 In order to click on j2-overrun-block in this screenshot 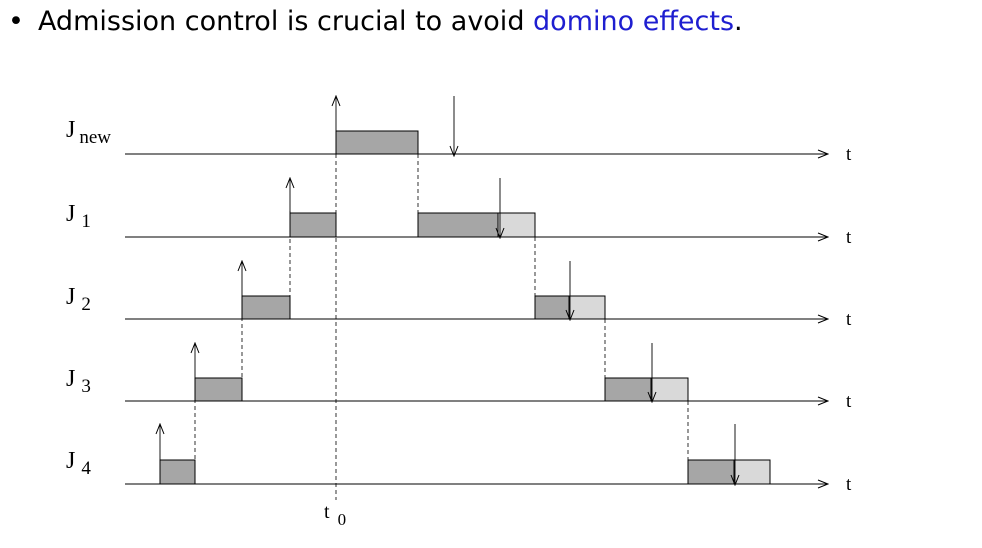, I will do `click(587, 307)`.